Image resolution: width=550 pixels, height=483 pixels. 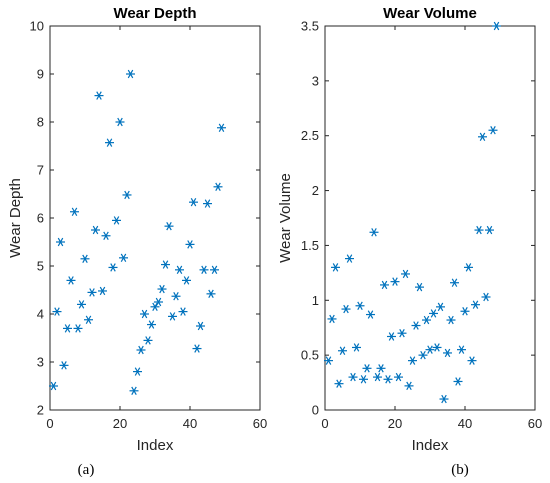 I want to click on y-tick-label: 5, so click(x=40, y=266).